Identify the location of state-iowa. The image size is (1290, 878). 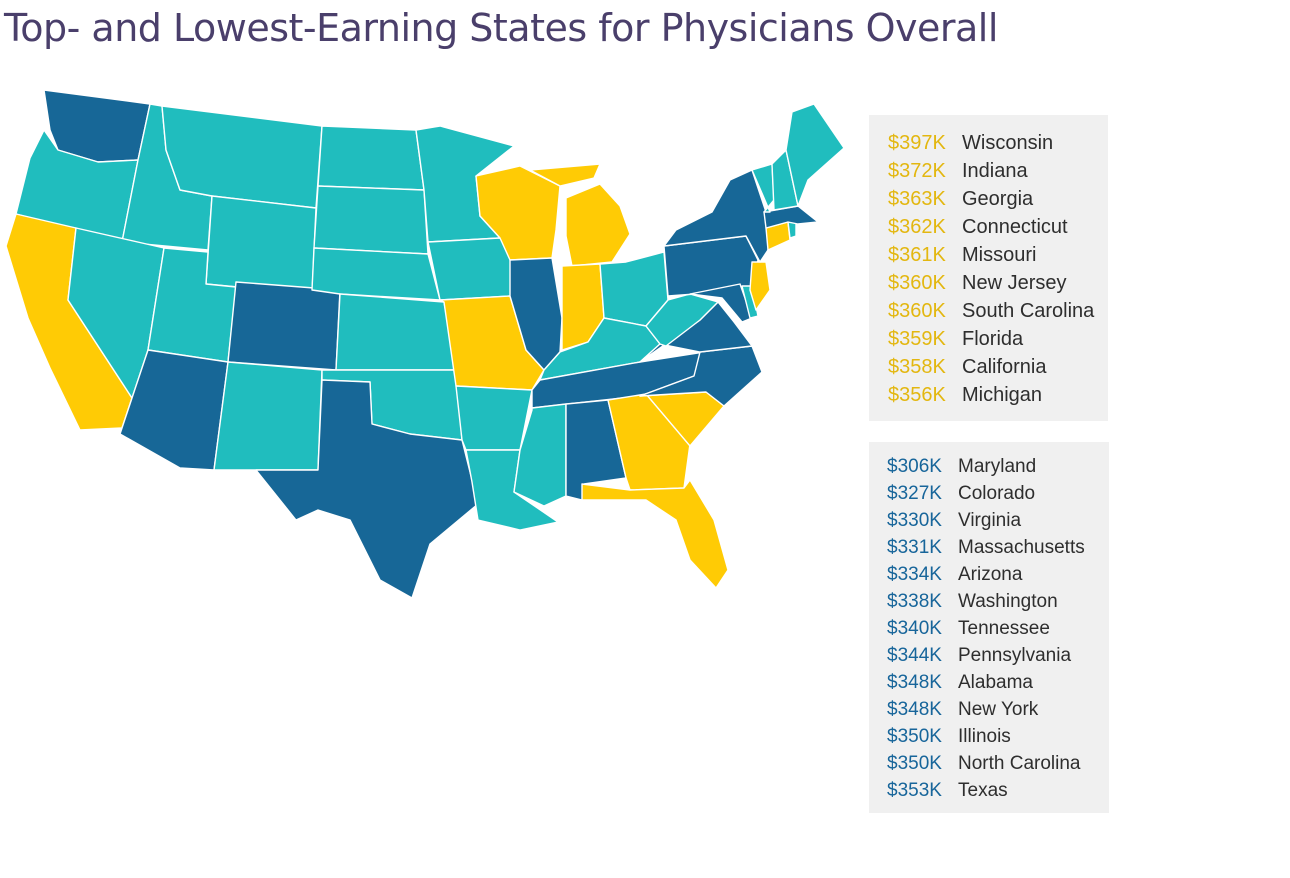
(472, 269).